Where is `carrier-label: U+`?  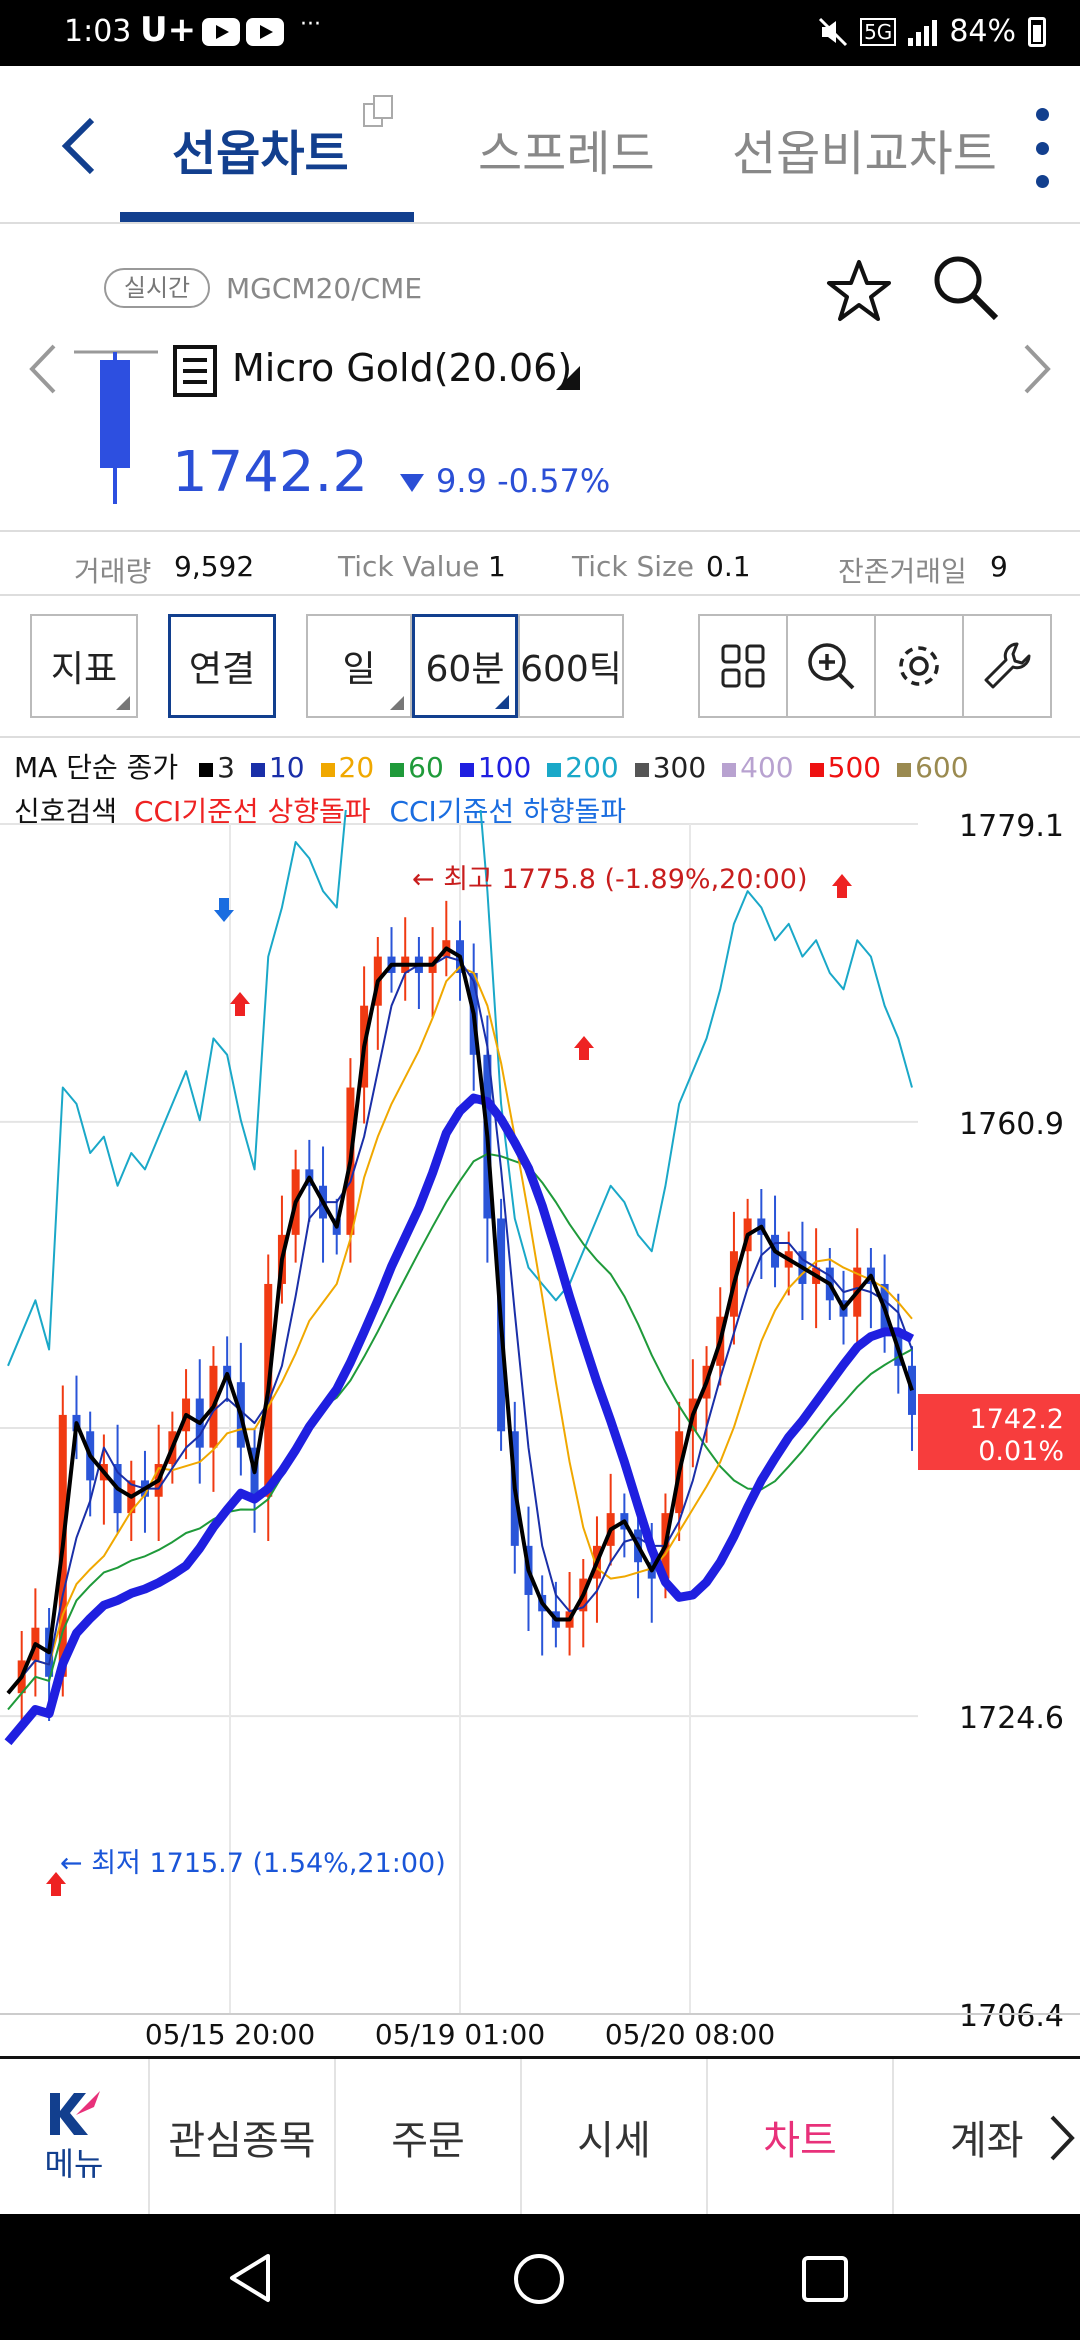
carrier-label: U+ is located at coordinates (168, 30).